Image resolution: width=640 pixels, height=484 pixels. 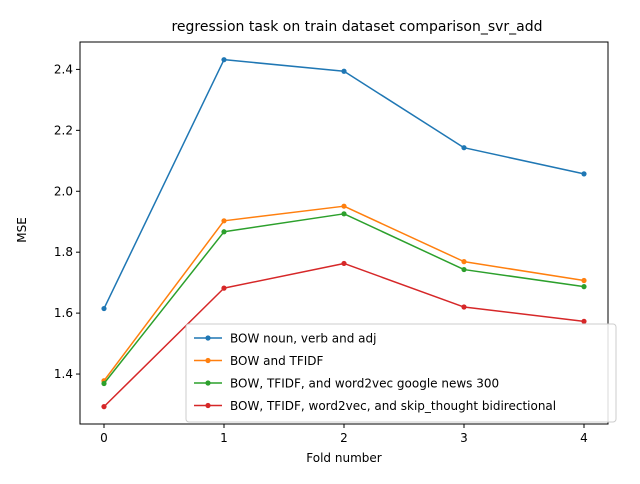 I want to click on legend-box, so click(x=401, y=373).